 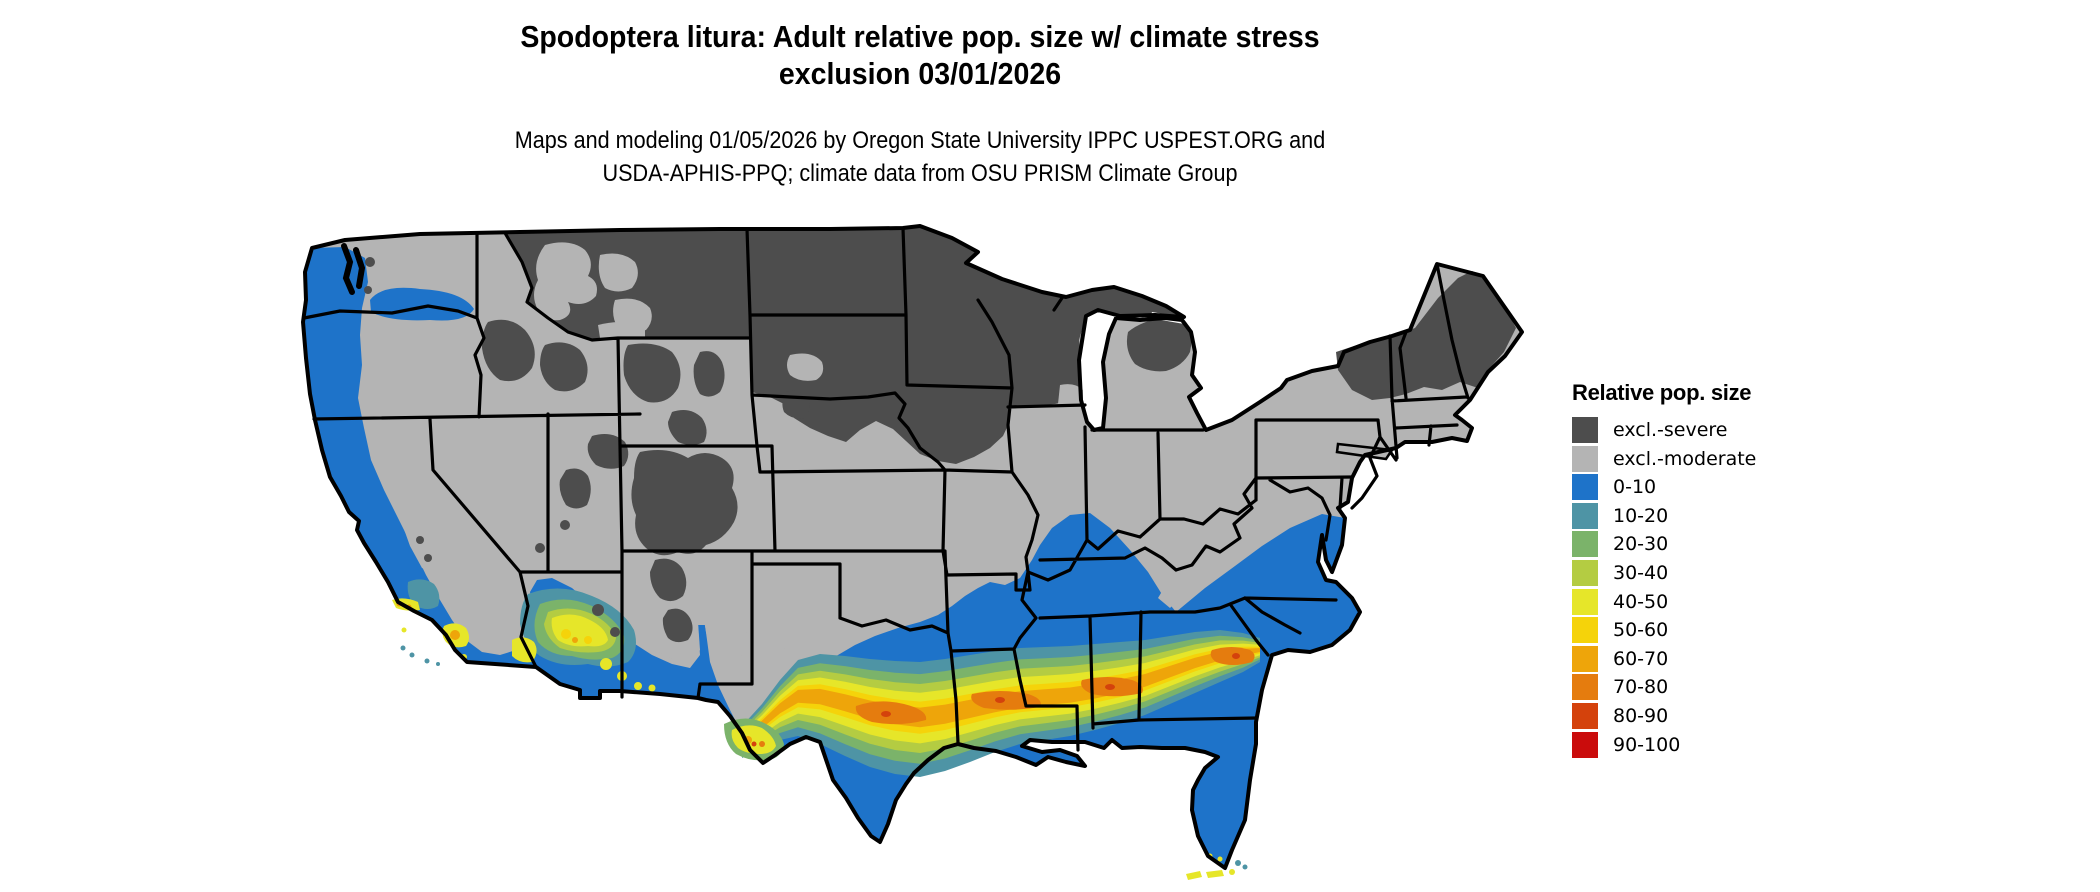 I want to click on map-region-sierra-gray, so click(x=418, y=522).